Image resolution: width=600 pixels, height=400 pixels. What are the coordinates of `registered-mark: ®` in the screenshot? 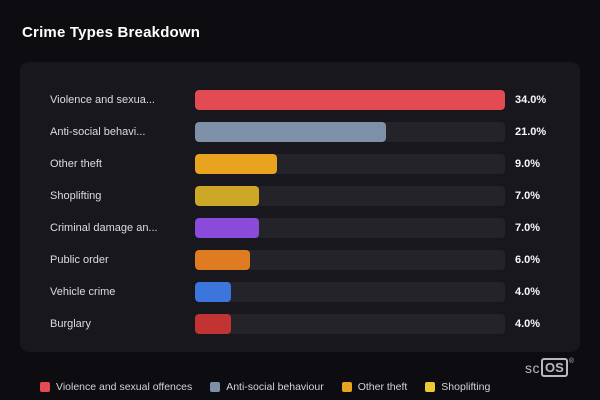 It's located at (571, 361).